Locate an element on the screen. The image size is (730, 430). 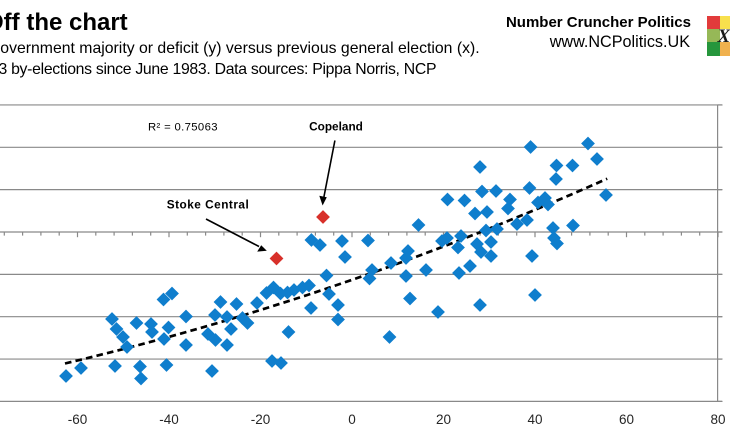
svg-text: Copeland is located at coordinates (336, 126).